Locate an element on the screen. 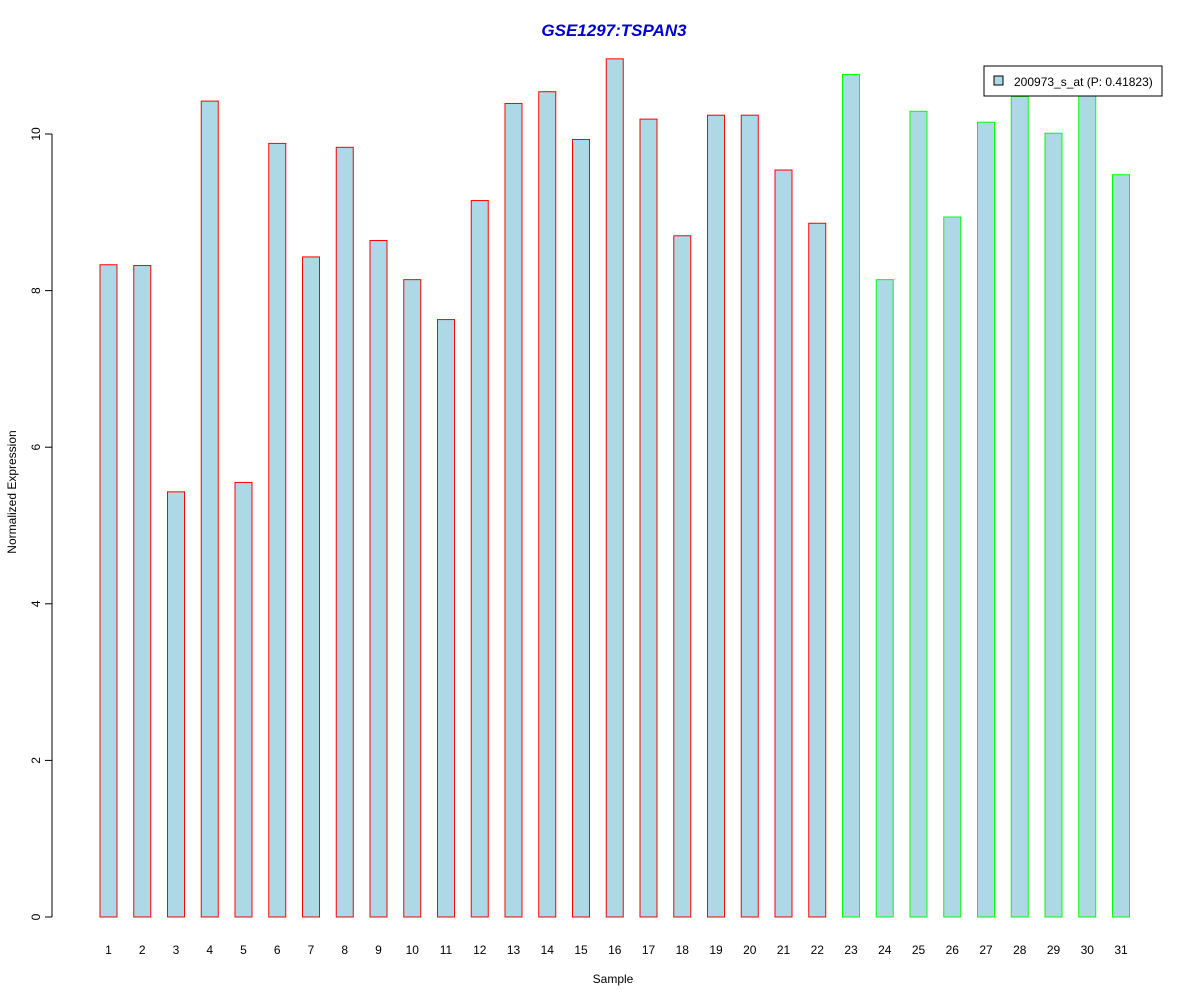 This screenshot has width=1200, height=1000. x-tick-label: 15 is located at coordinates (581, 950).